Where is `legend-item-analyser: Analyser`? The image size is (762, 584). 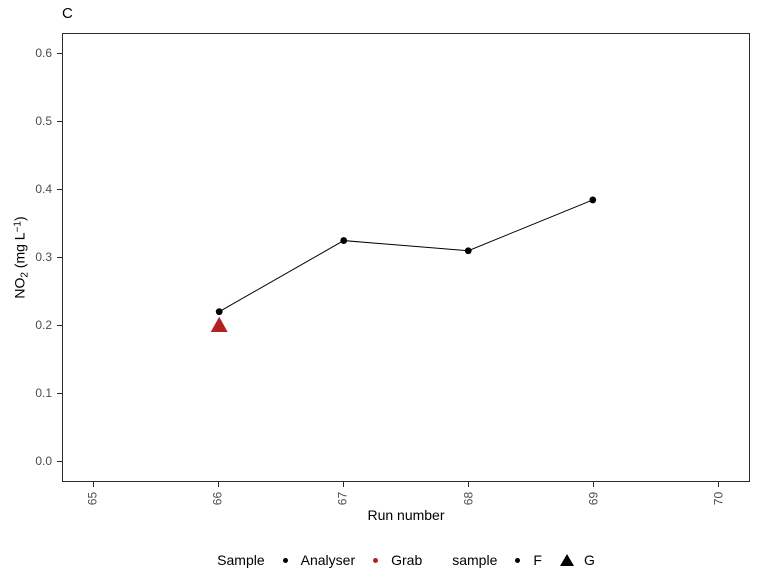 legend-item-analyser: Analyser is located at coordinates (319, 560).